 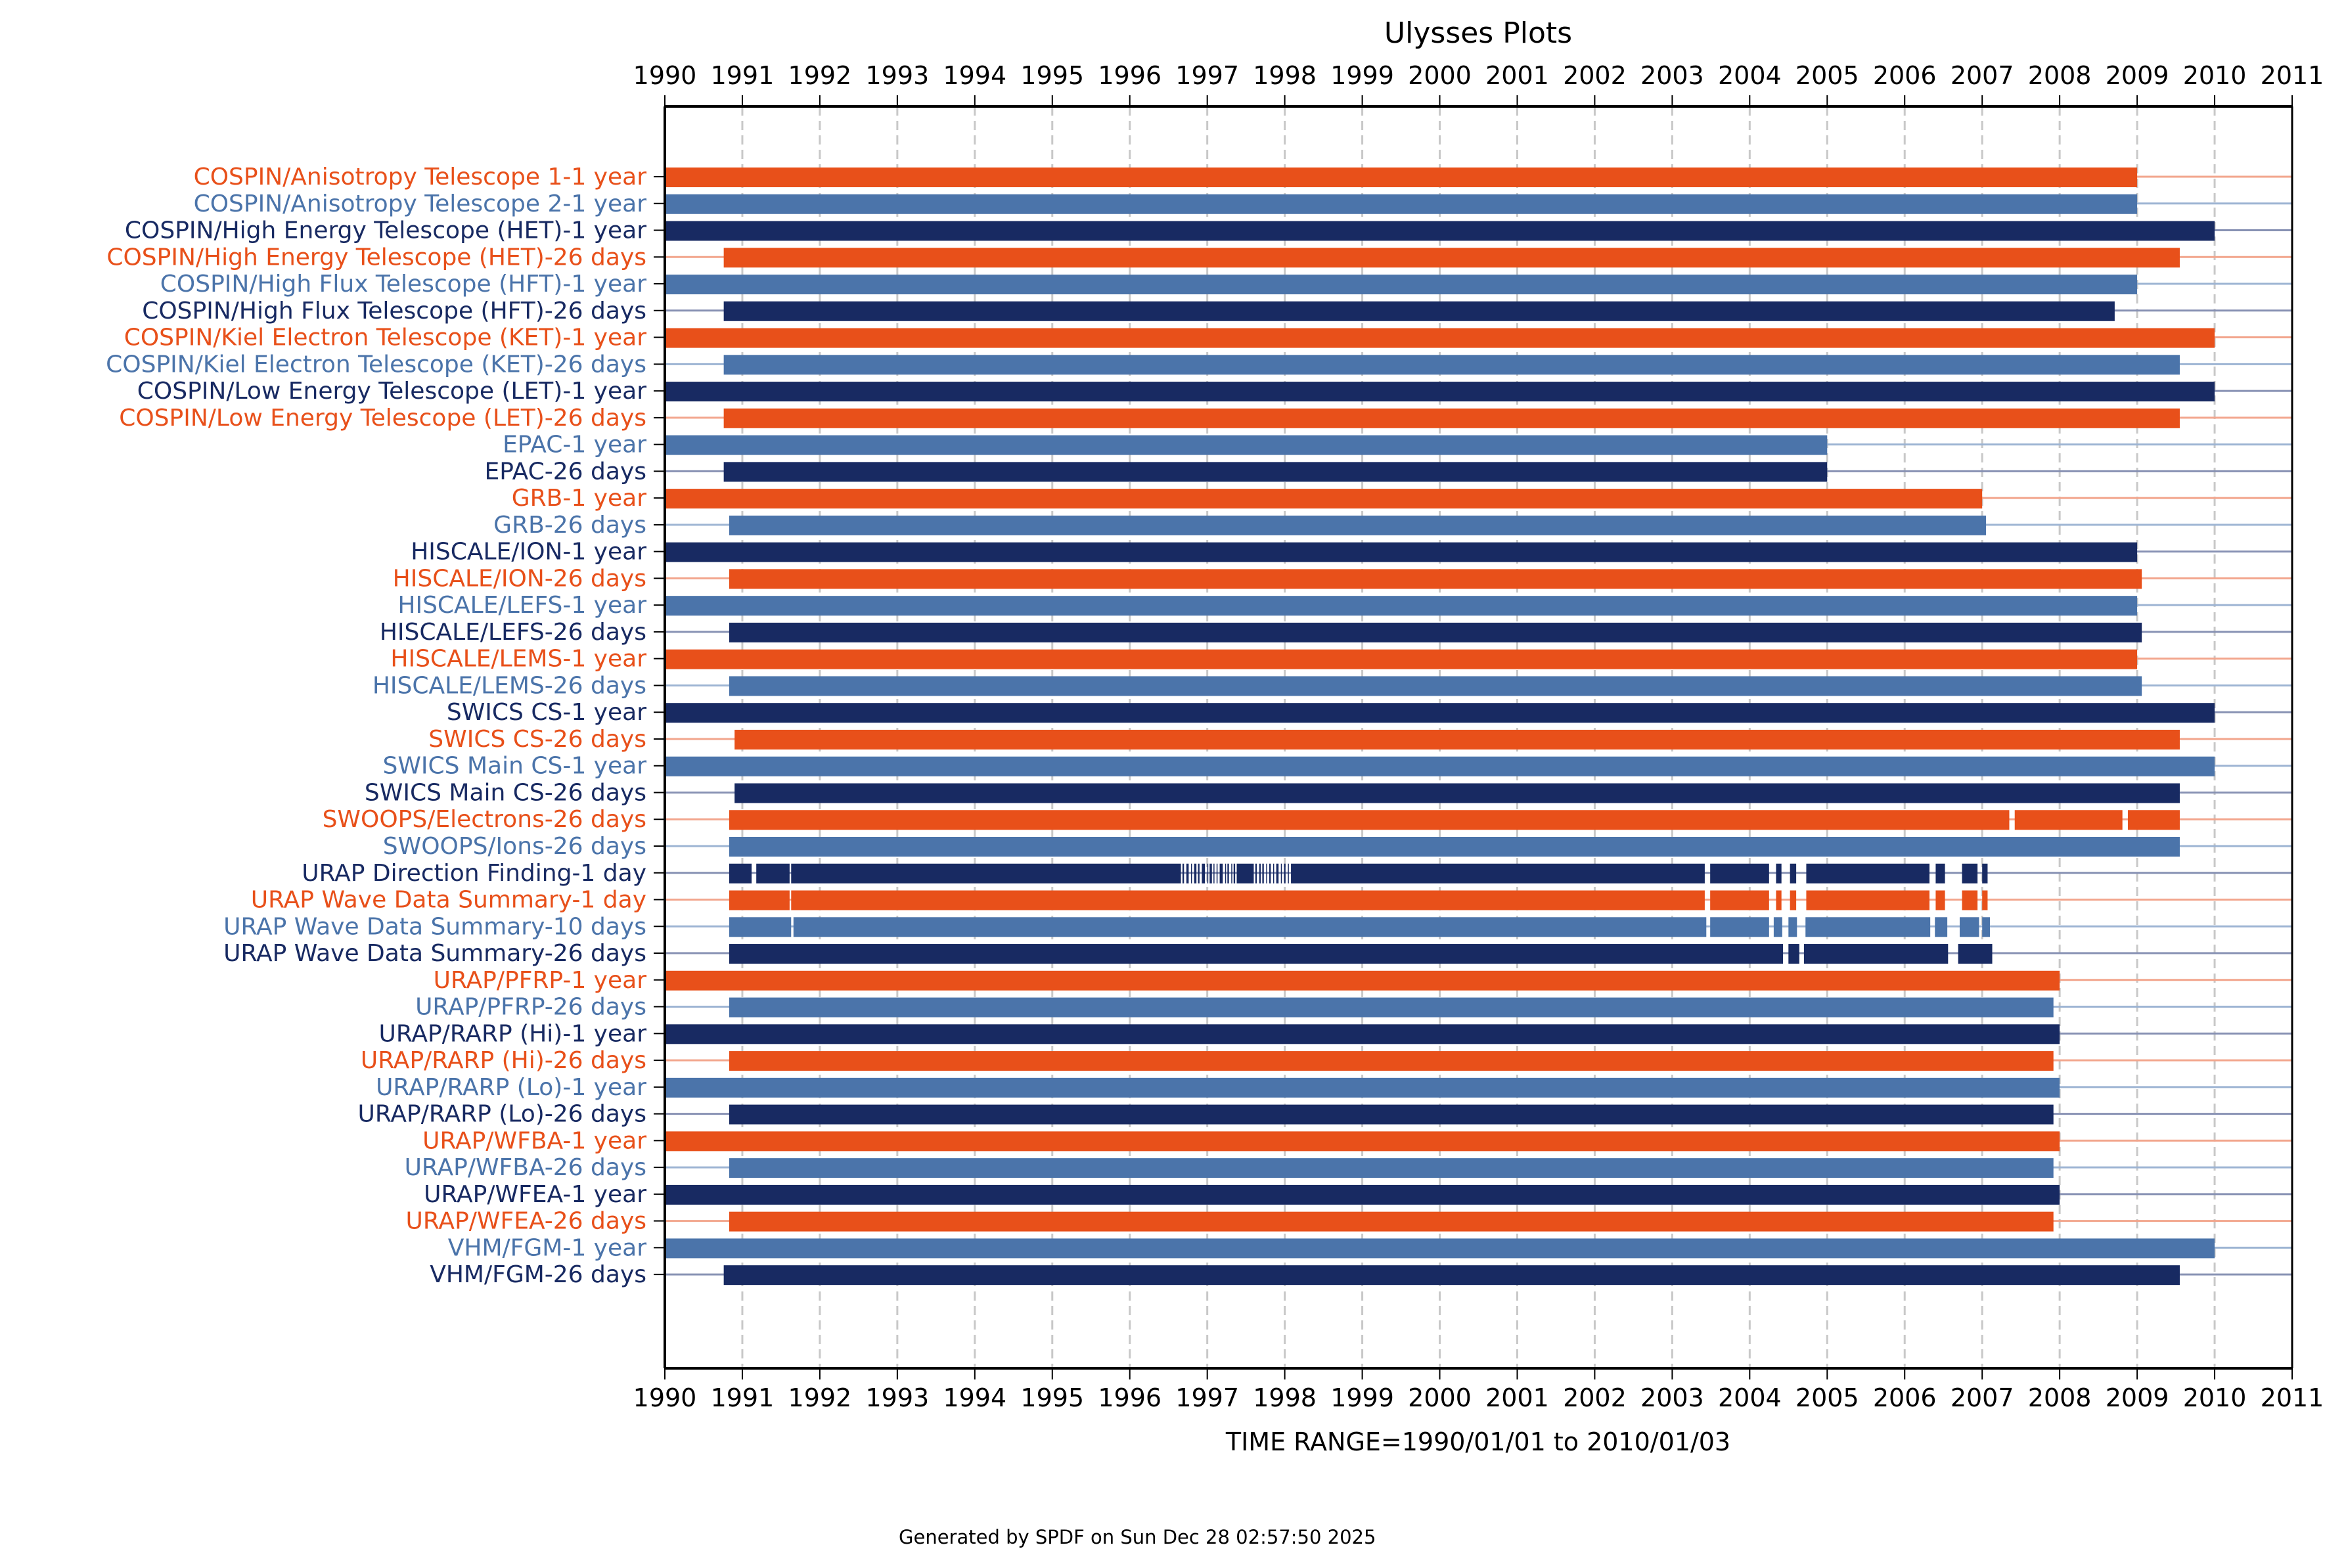 What do you see at coordinates (1207, 1397) in the screenshot?
I see `x-tick-label-bottom: 1997` at bounding box center [1207, 1397].